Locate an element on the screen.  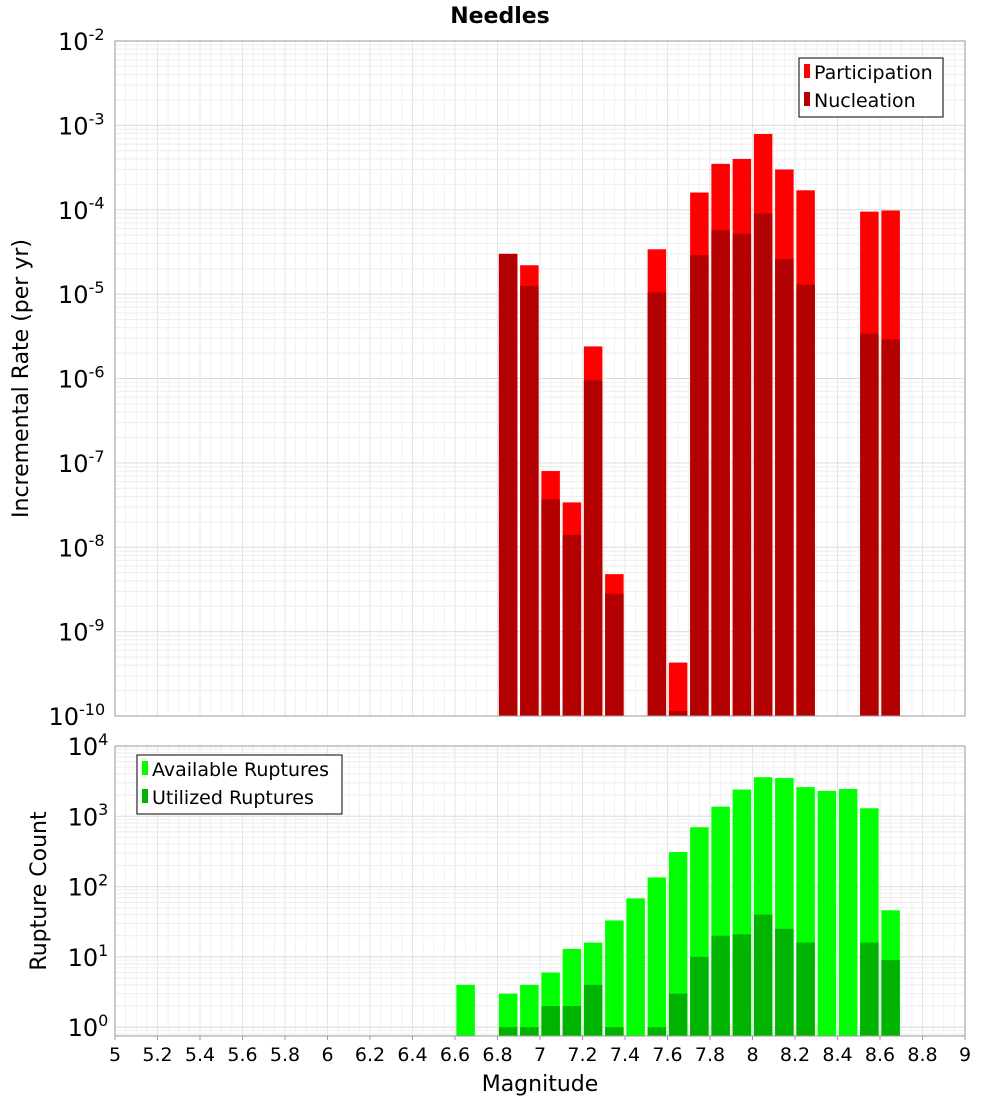
legend-1: Participation Nucleation is located at coordinates (871, 87).